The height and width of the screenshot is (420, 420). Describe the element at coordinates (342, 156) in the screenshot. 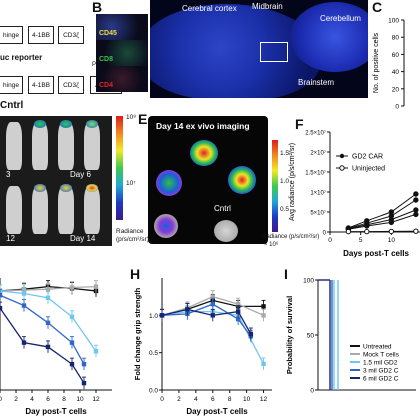

I see `legend-marker` at that location.